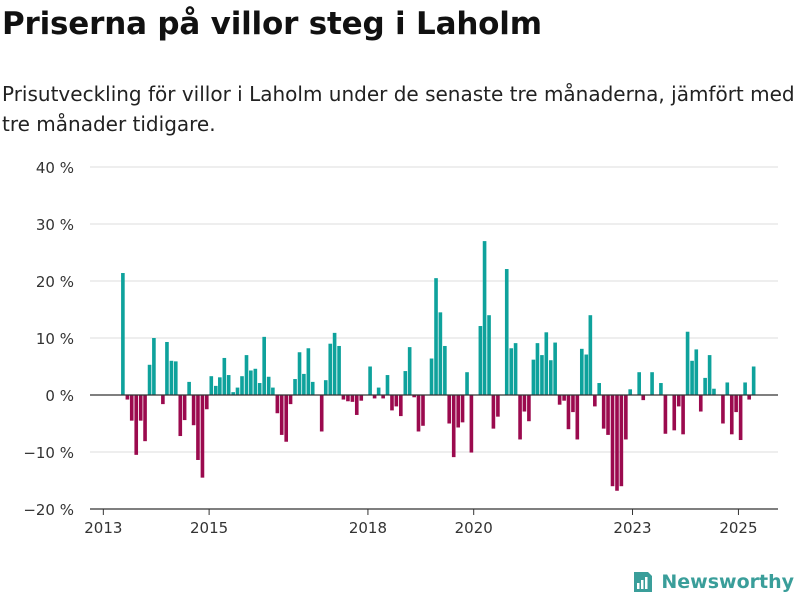 This screenshot has height=600, width=800. What do you see at coordinates (209, 528) in the screenshot?
I see `x-tick-label: 2015` at bounding box center [209, 528].